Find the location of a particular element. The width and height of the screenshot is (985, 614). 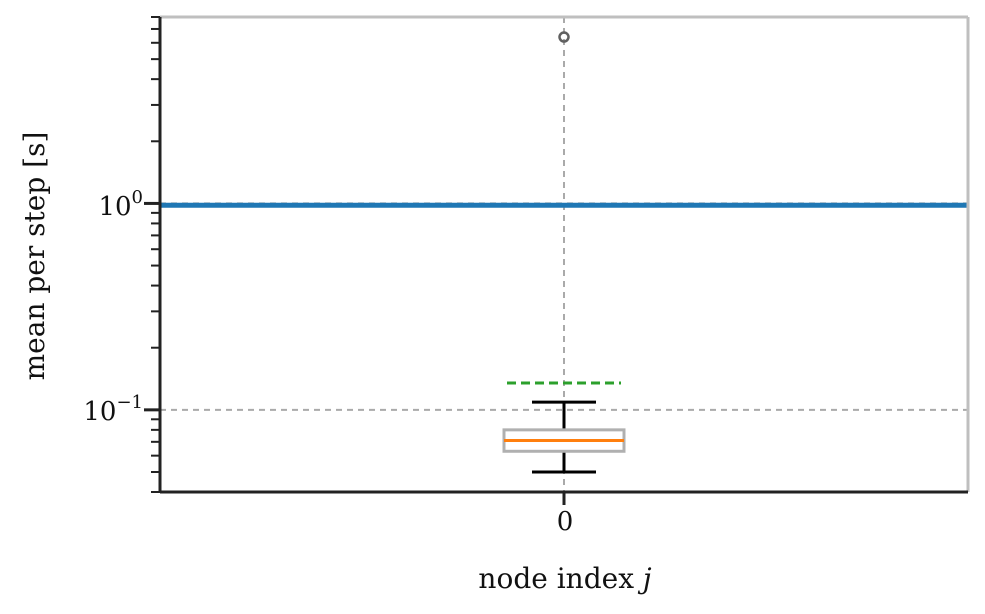

x-tick-label-0: 0 is located at coordinates (565, 522).